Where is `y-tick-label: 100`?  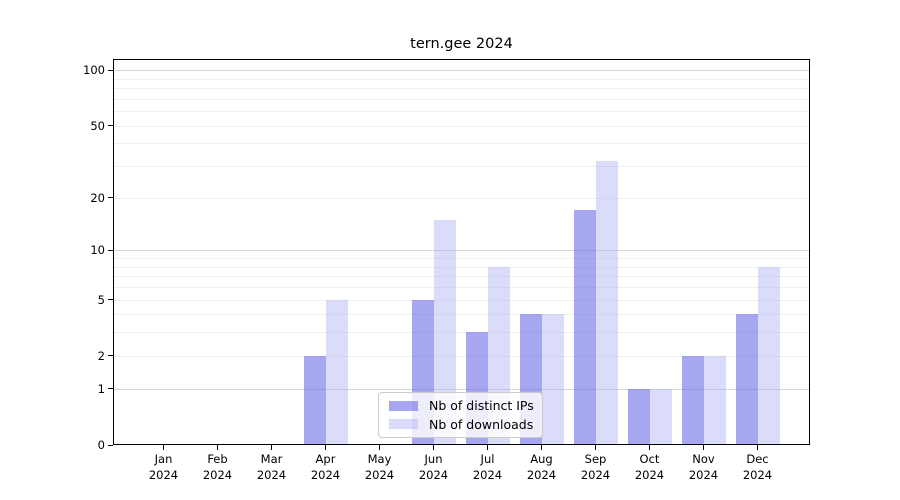 y-tick-label: 100 is located at coordinates (94, 70).